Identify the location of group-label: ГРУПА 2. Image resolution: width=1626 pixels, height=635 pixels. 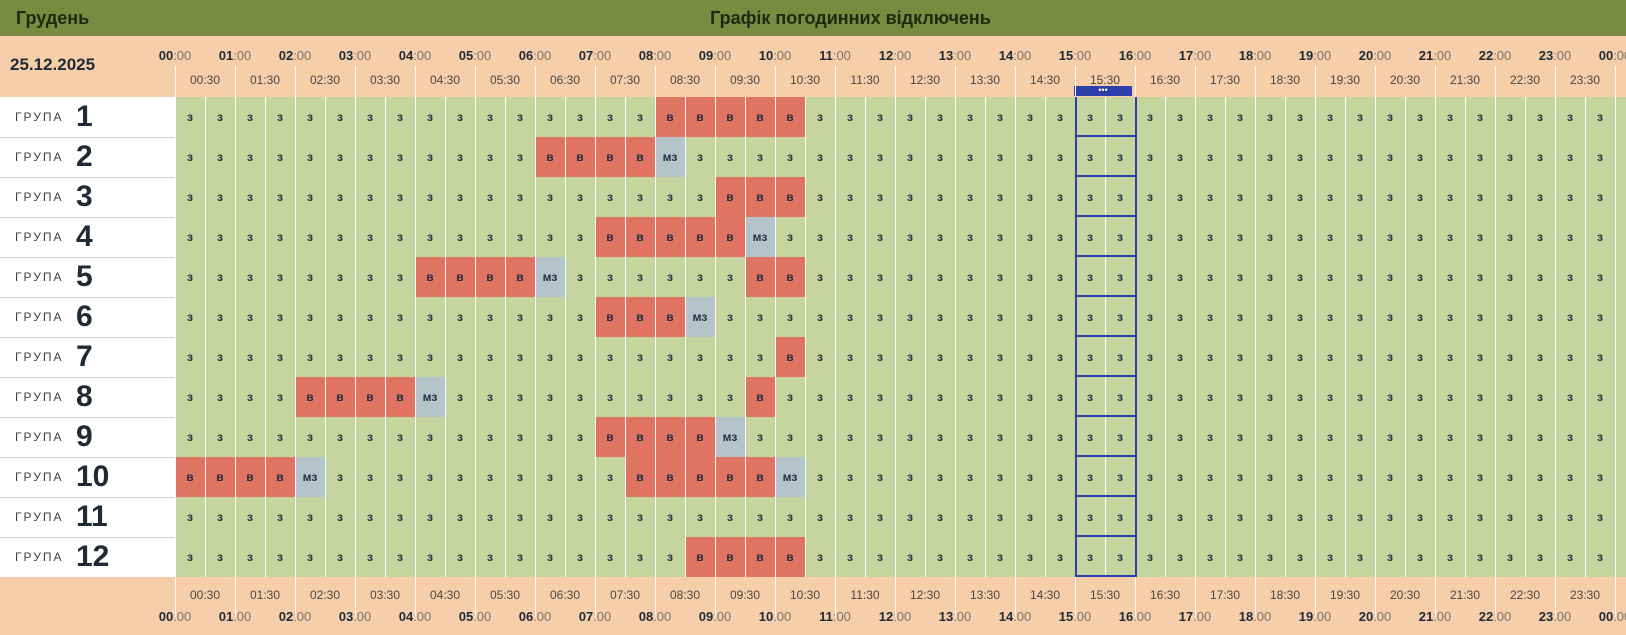
(87, 157).